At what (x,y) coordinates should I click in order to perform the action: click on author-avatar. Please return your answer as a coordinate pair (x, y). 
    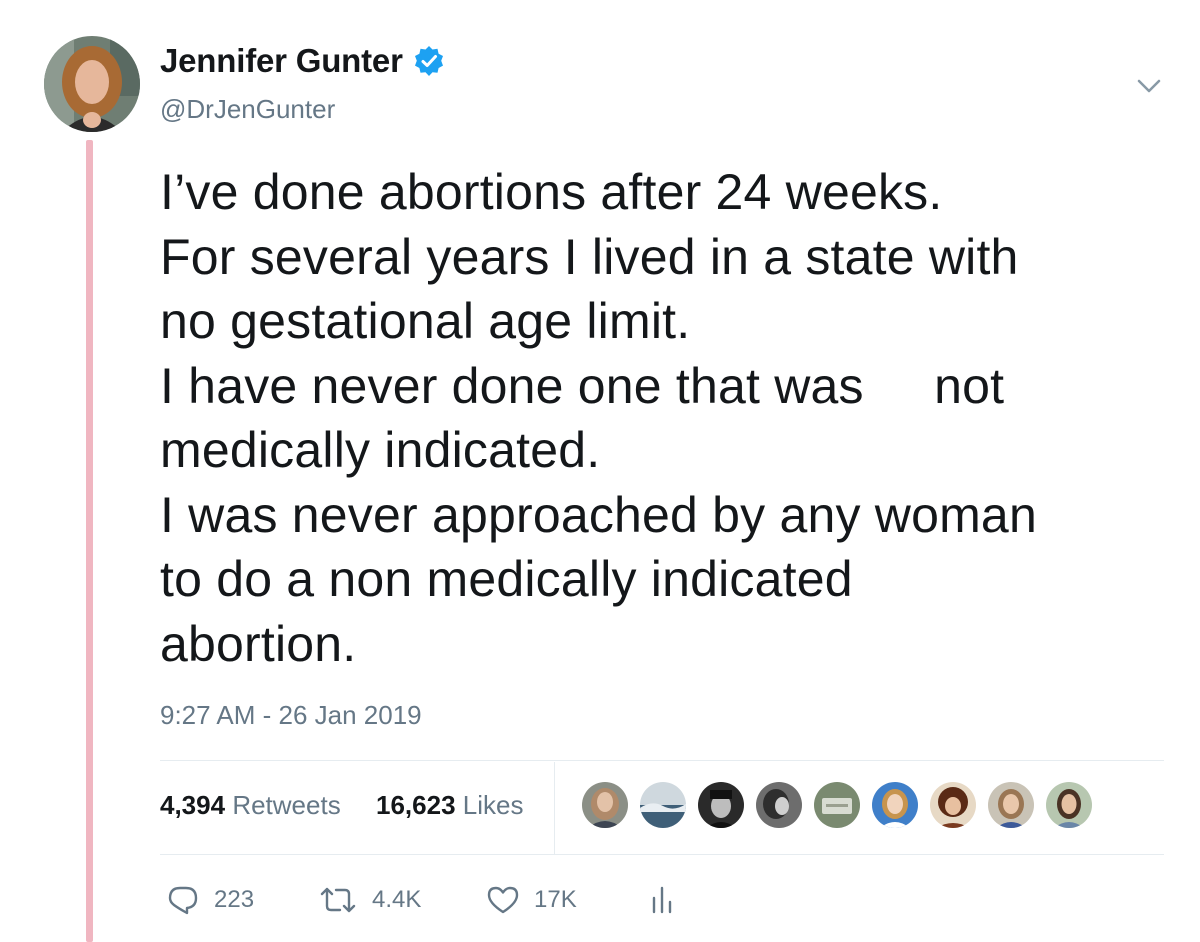
    Looking at the image, I should click on (92, 84).